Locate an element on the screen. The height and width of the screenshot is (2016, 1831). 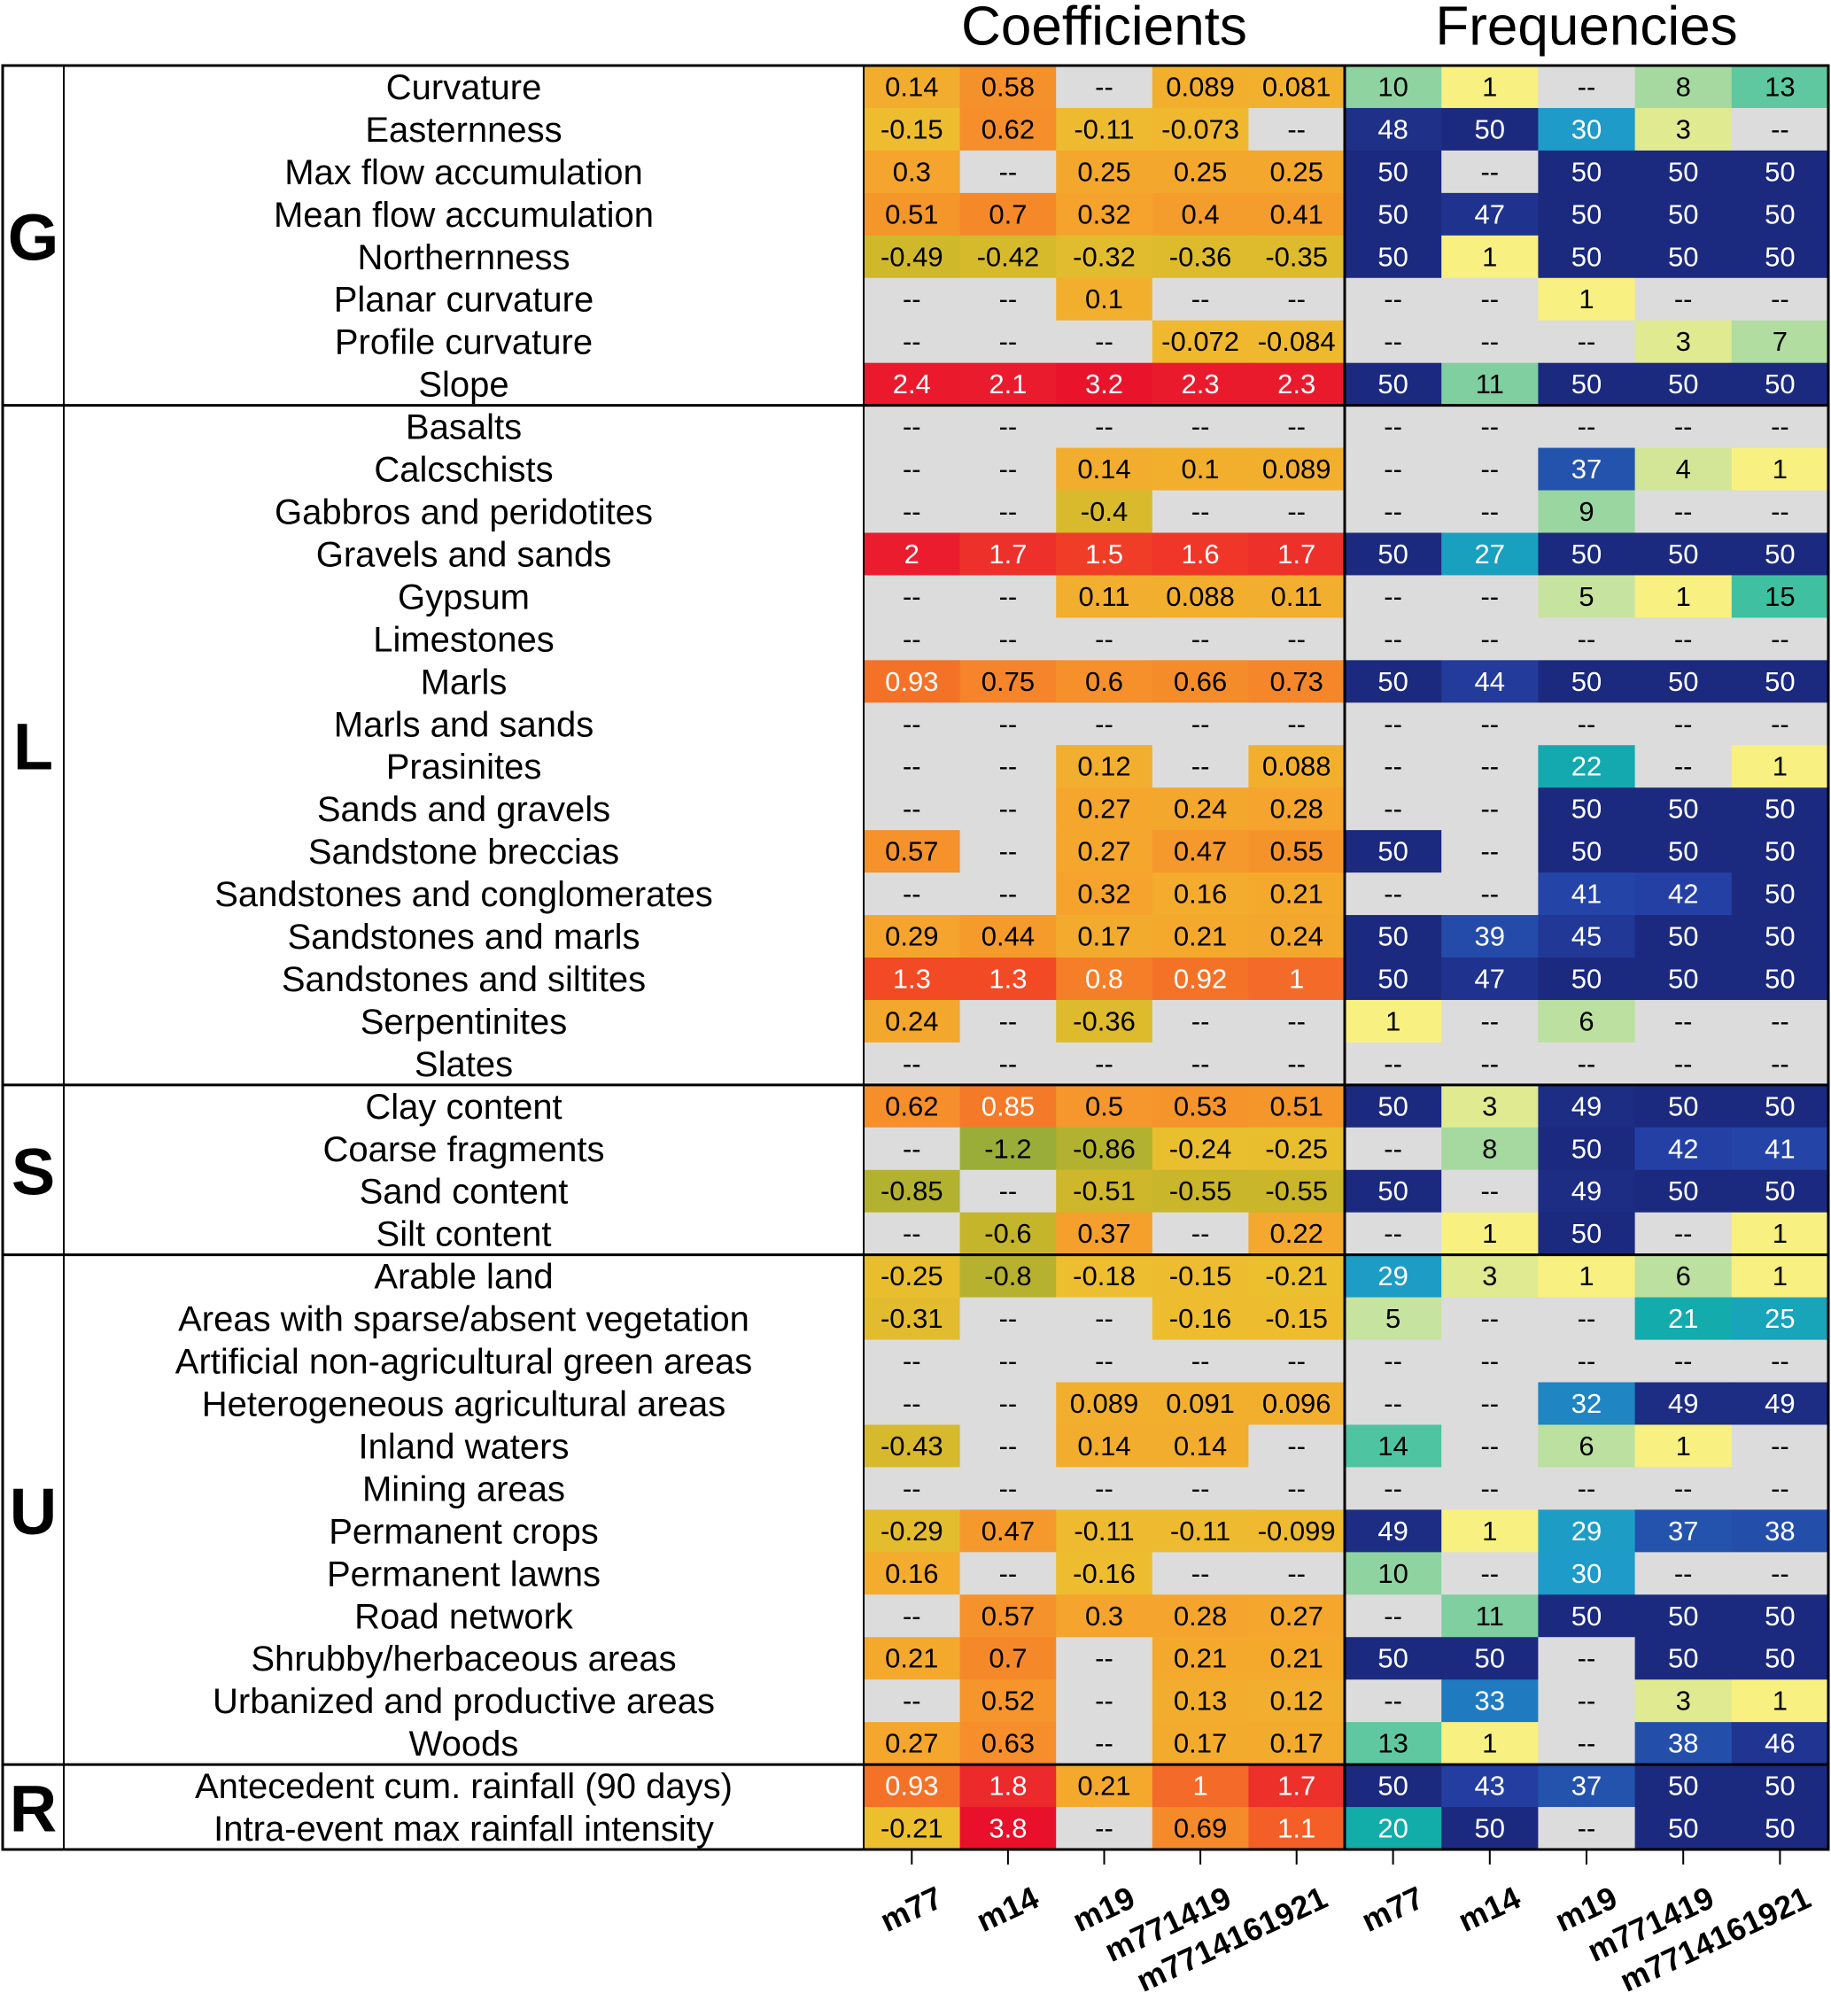
cell-label: -0.18 is located at coordinates (1104, 1275).